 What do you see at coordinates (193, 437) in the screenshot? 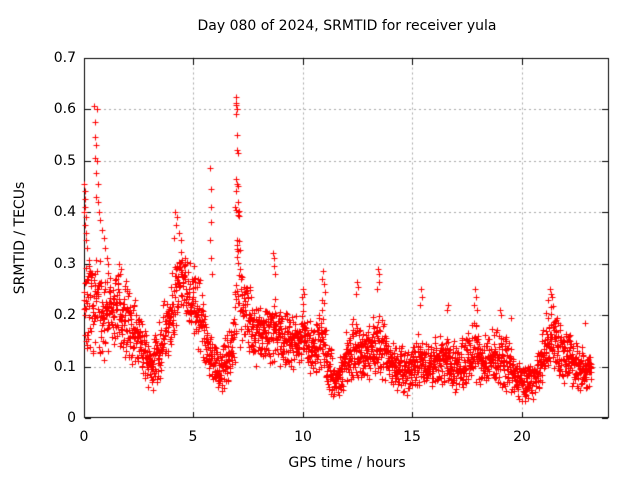
I see `x-tick-label: 5` at bounding box center [193, 437].